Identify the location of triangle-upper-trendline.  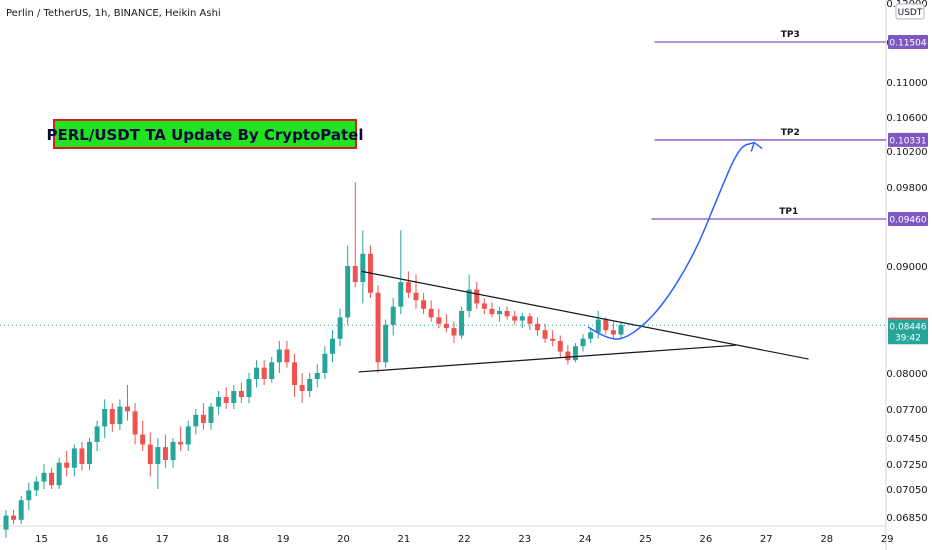
(585, 315).